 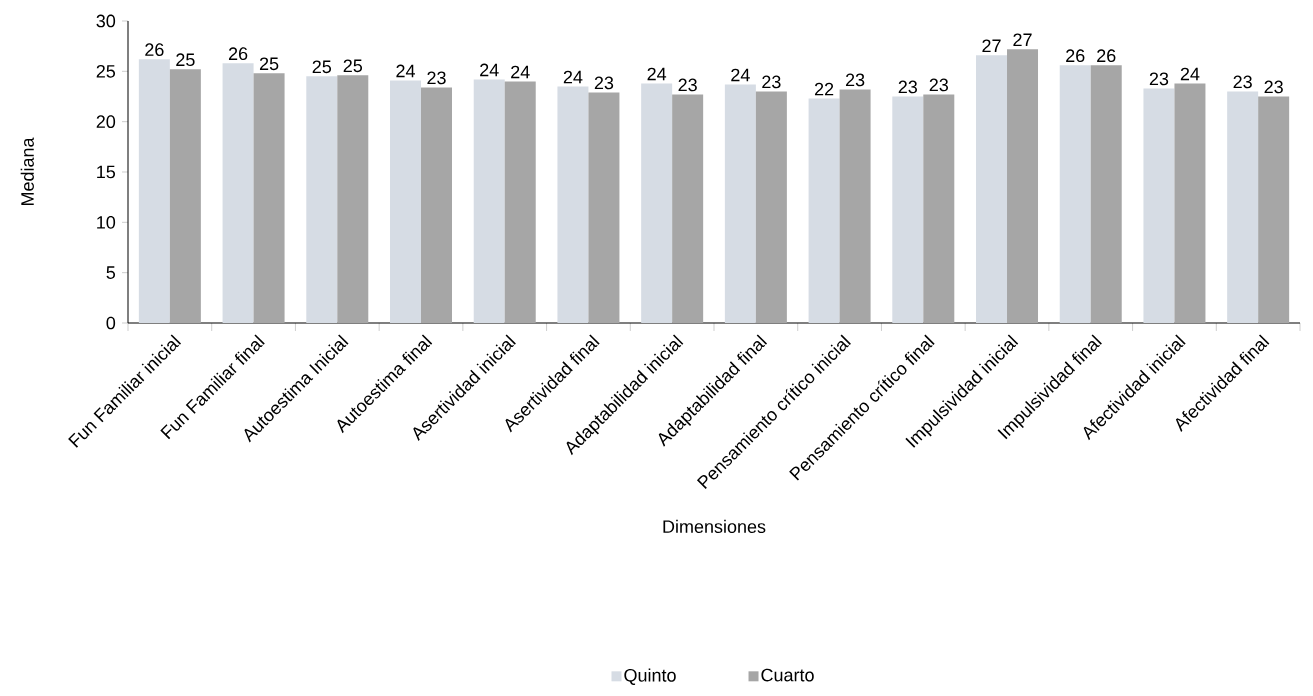 I want to click on y-tick-label: 5, so click(x=111, y=272).